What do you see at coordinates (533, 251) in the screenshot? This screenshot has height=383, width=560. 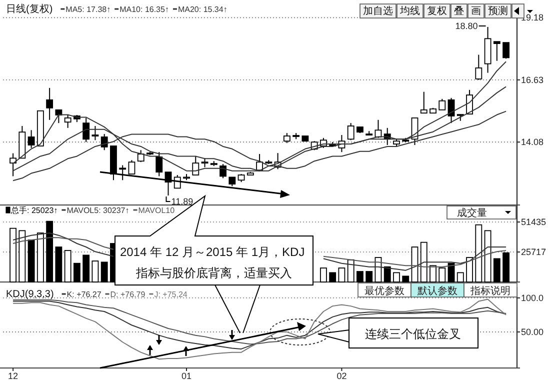 I see `y-tick-label: 25717` at bounding box center [533, 251].